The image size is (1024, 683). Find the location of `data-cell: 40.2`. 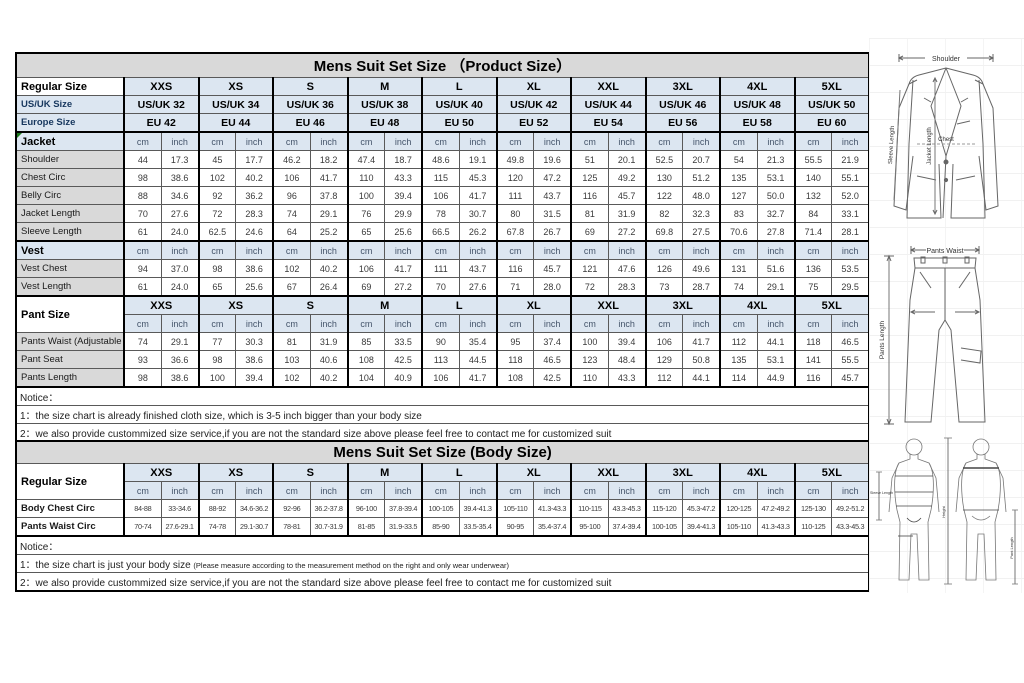

data-cell: 40.2 is located at coordinates (254, 177).